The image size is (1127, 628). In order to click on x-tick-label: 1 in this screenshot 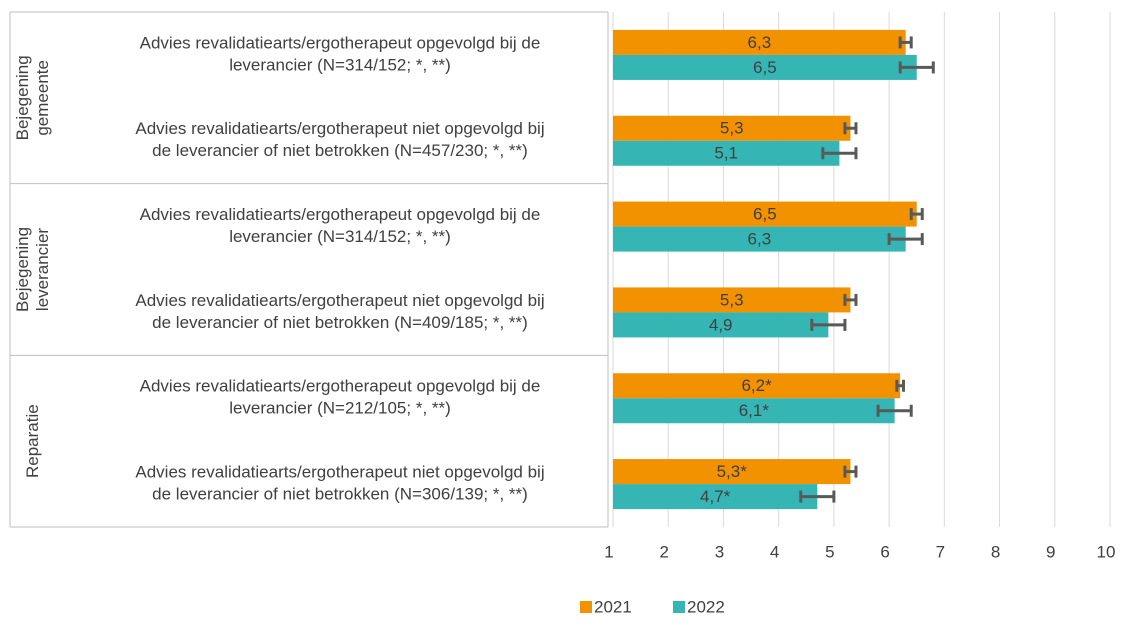, I will do `click(608, 551)`.